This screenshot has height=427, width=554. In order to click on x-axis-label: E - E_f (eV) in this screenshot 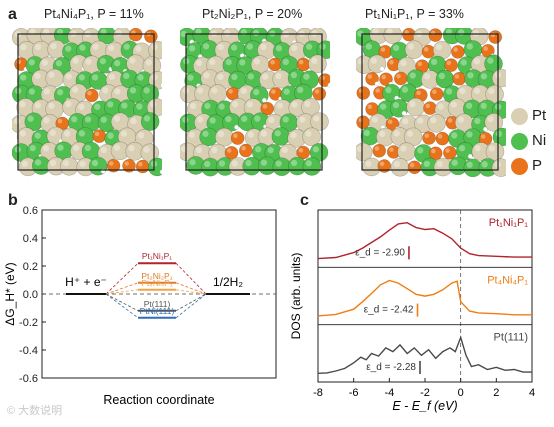, I will do `click(424, 406)`.